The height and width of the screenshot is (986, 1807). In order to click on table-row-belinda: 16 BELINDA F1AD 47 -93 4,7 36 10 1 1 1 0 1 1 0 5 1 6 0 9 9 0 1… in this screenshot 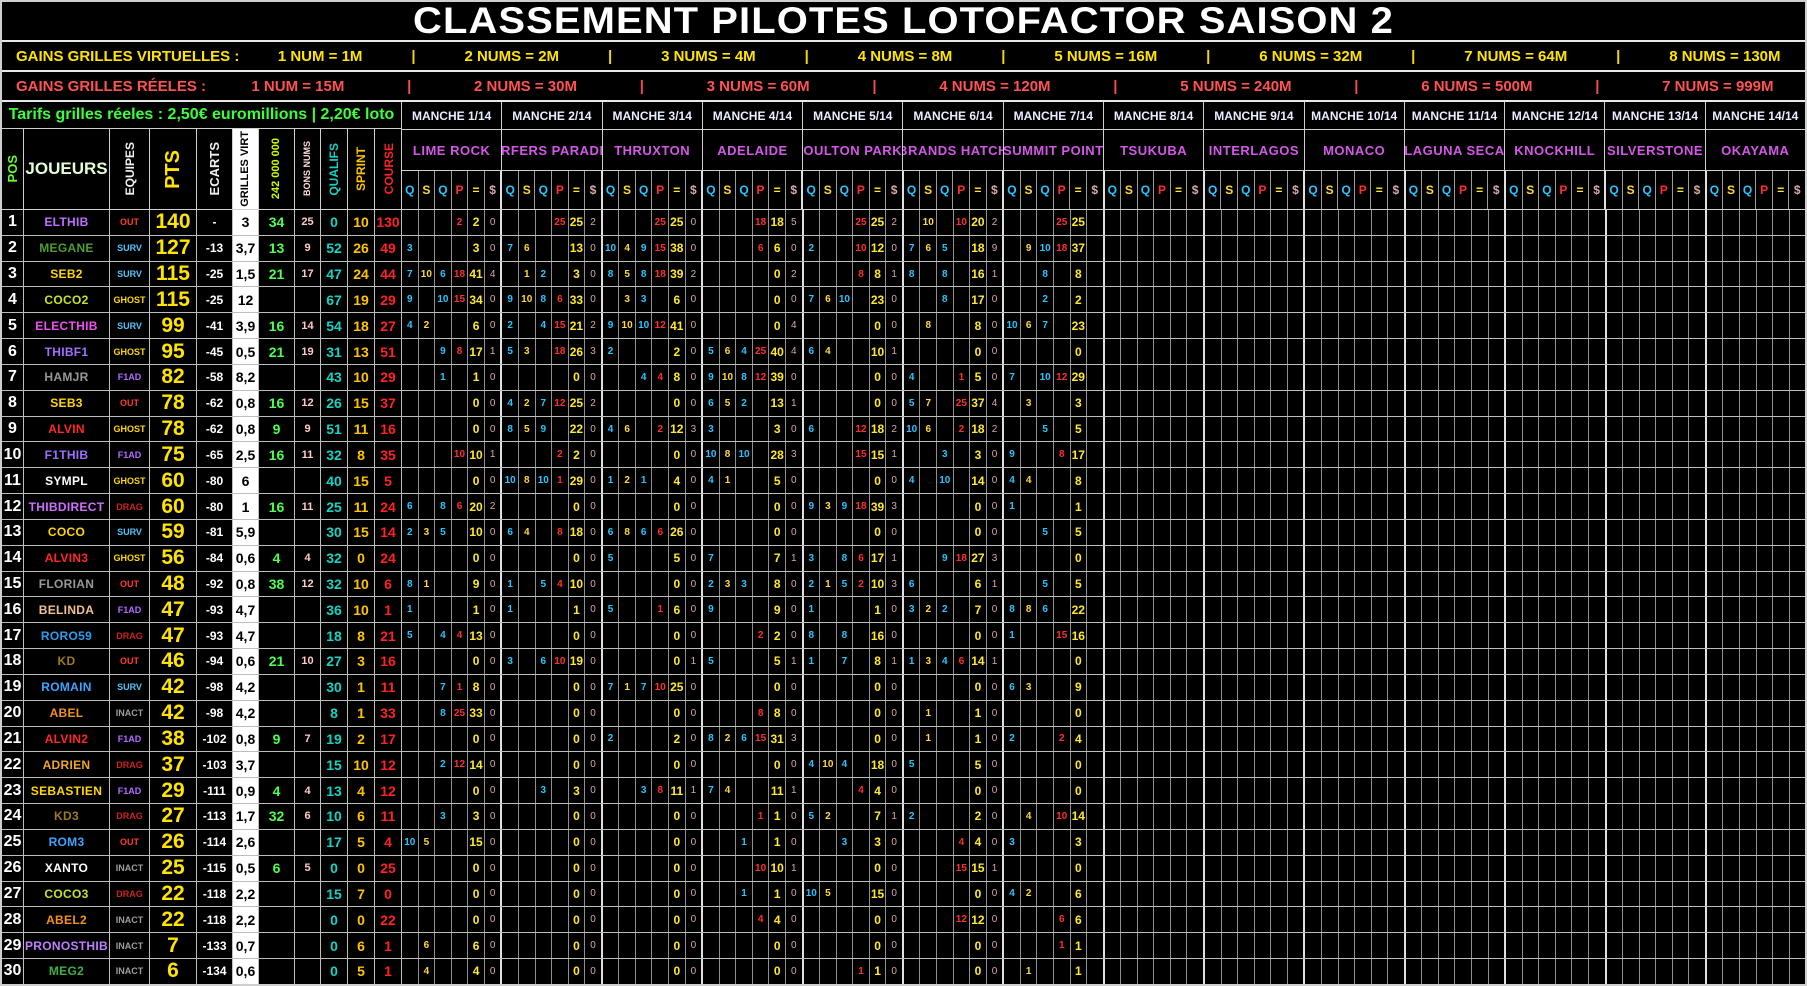, I will do `click(903, 610)`.